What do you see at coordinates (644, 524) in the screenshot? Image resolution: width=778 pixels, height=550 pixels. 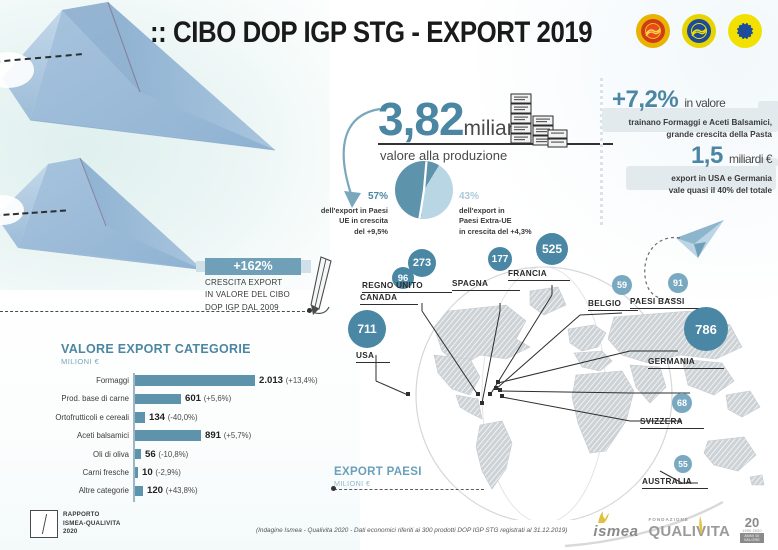 I see `footer-swoosh-decoration` at bounding box center [644, 524].